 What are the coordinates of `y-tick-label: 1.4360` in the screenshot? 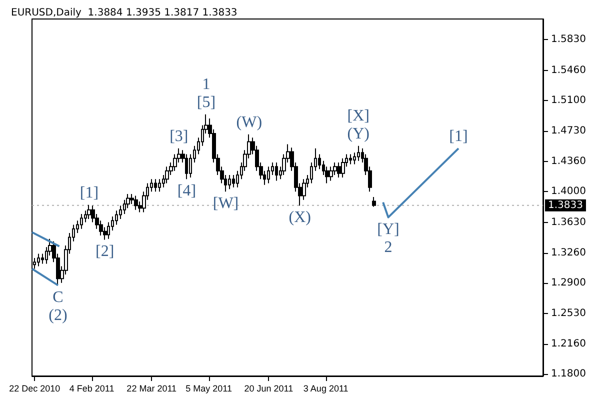 It's located at (568, 162).